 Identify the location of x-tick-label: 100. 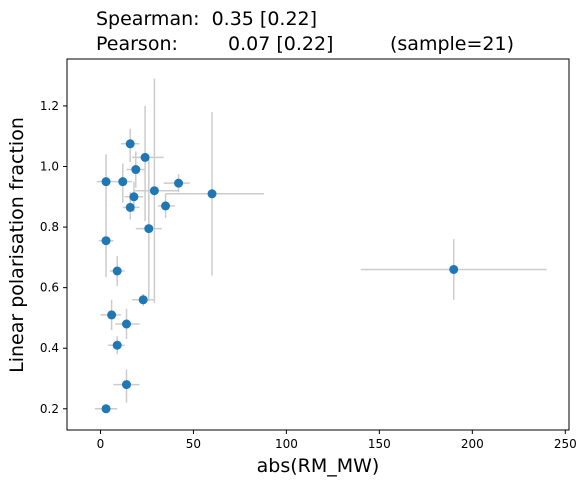
(286, 444).